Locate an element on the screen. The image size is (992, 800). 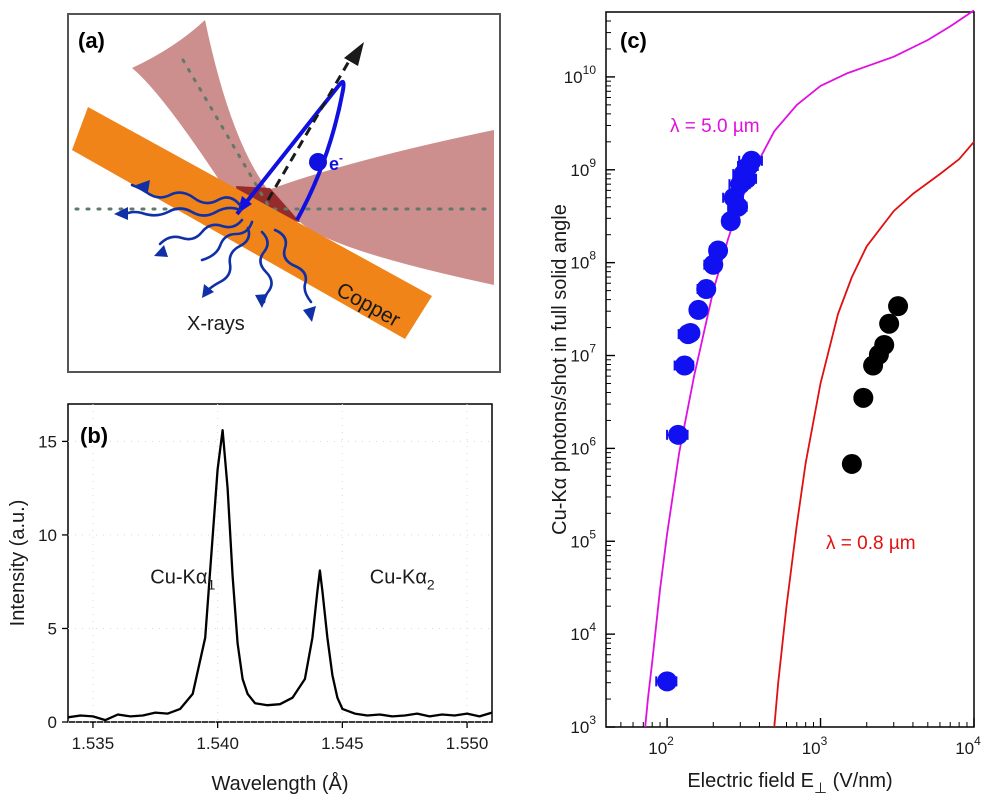
x-tick-label: 1.540 is located at coordinates (217, 743).